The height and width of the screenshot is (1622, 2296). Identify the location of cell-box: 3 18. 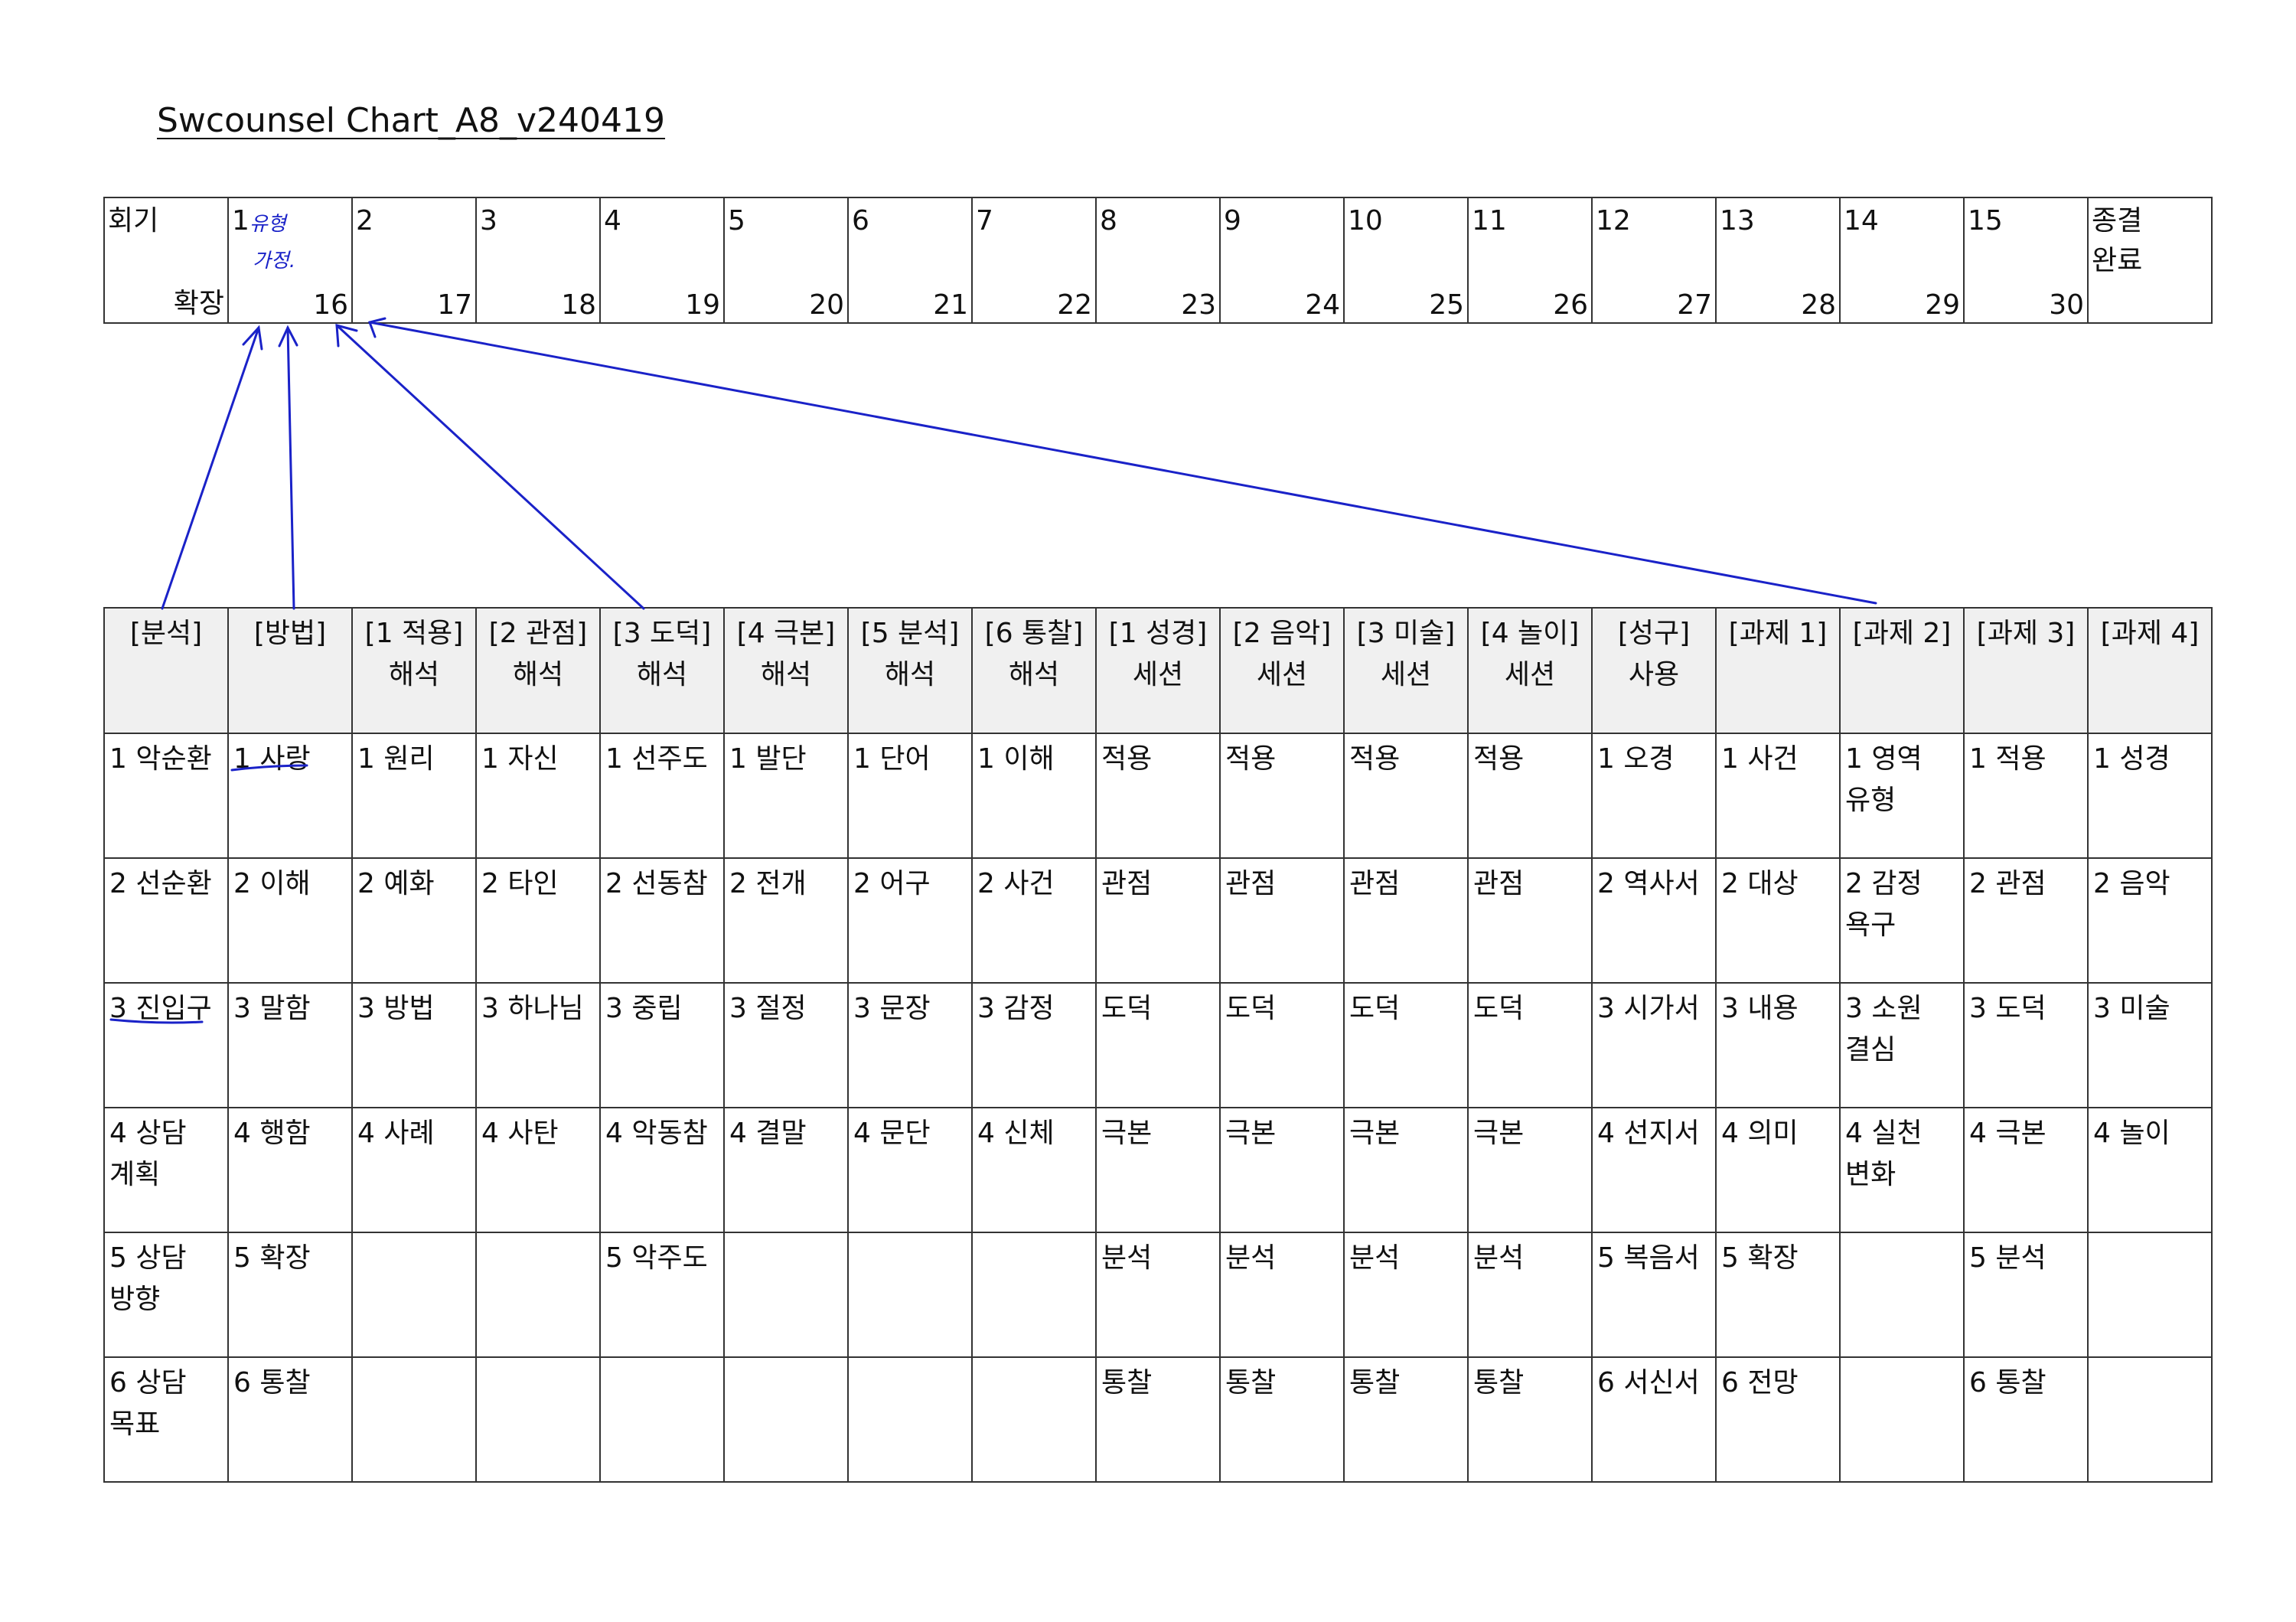
(538, 259).